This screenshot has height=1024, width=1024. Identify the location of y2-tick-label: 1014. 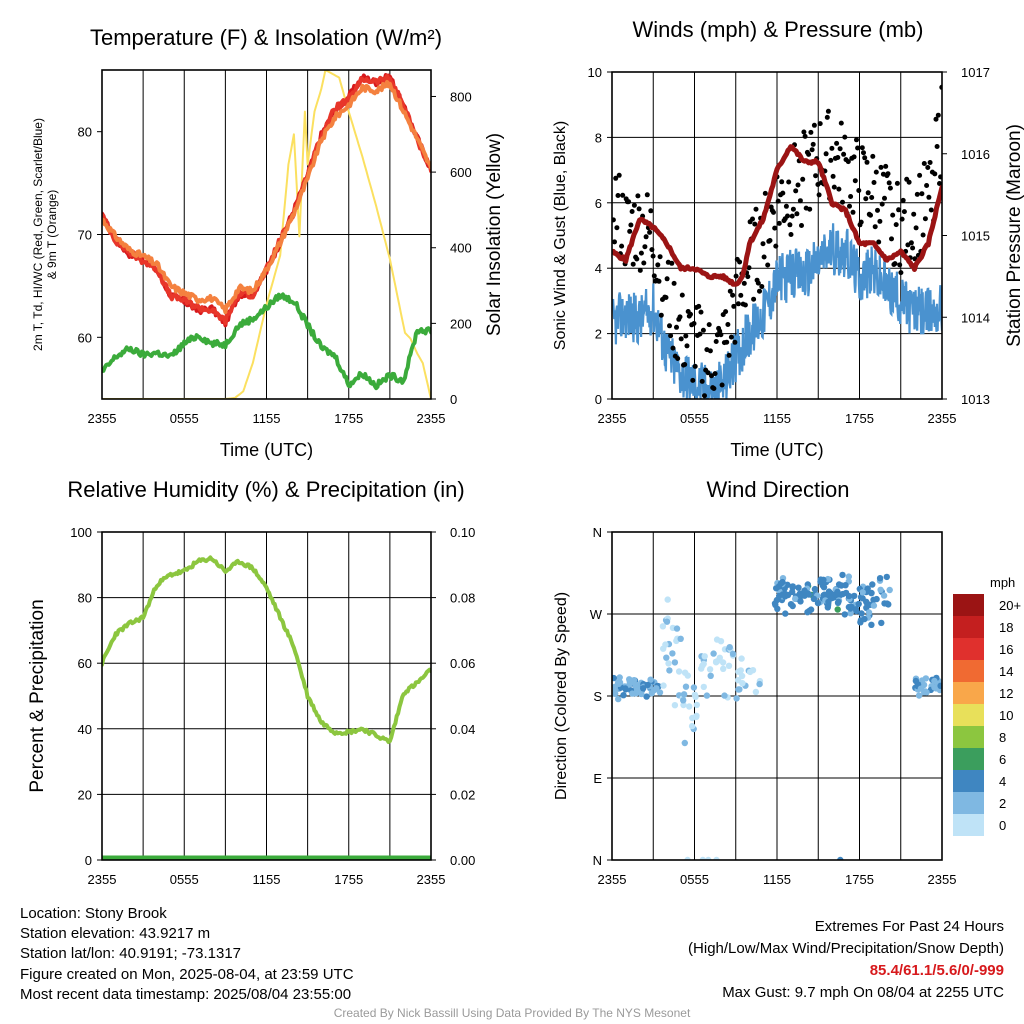
(975, 317).